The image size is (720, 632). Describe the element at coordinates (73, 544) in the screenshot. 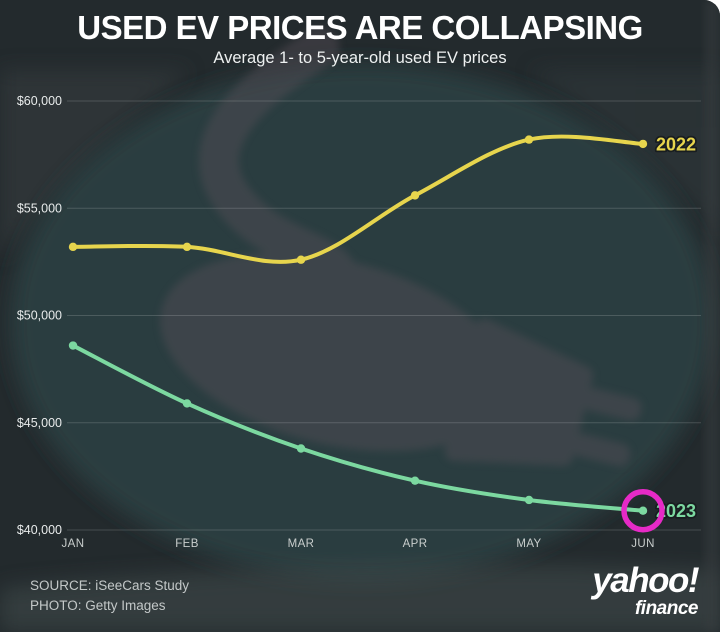

I see `x-axis-tick-label: JAN` at that location.